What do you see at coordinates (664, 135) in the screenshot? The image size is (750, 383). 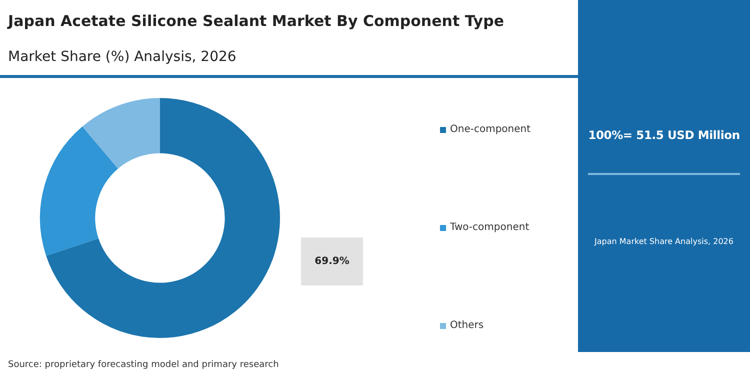 I see `text: 100%= 51.5 USD Million` at bounding box center [664, 135].